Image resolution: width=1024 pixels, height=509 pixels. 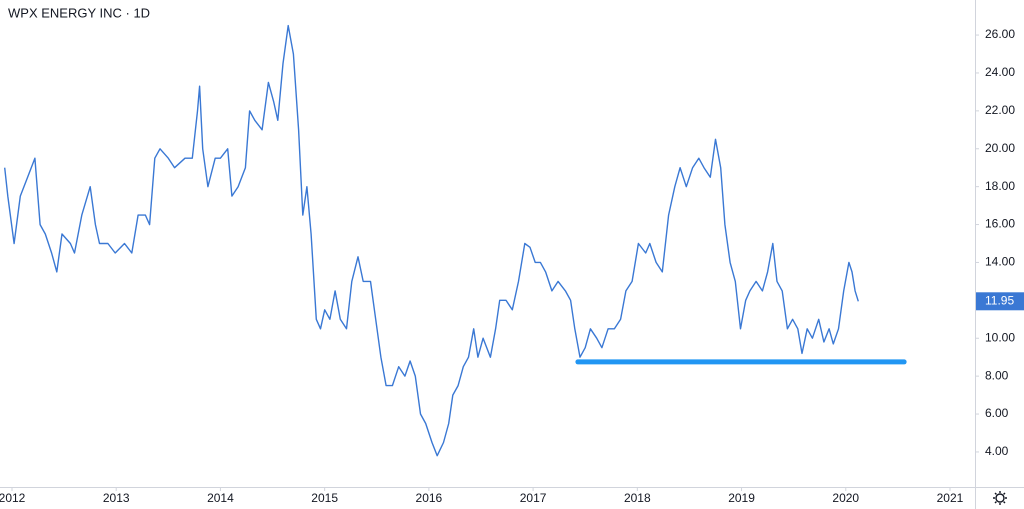 What do you see at coordinates (1000, 72) in the screenshot?
I see `y-tick-label: 24.00` at bounding box center [1000, 72].